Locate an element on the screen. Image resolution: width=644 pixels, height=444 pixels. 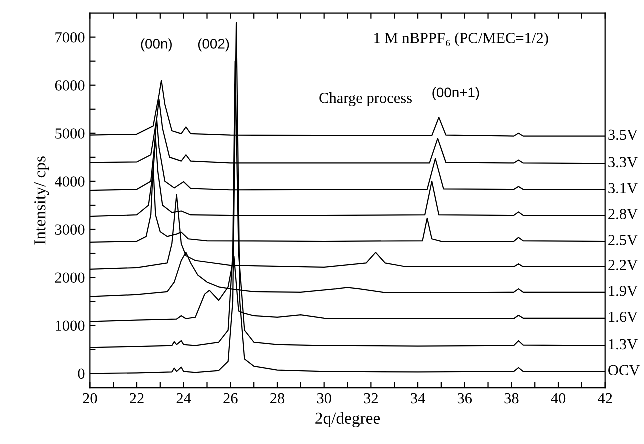
x-tick-label: 30 is located at coordinates (324, 398).